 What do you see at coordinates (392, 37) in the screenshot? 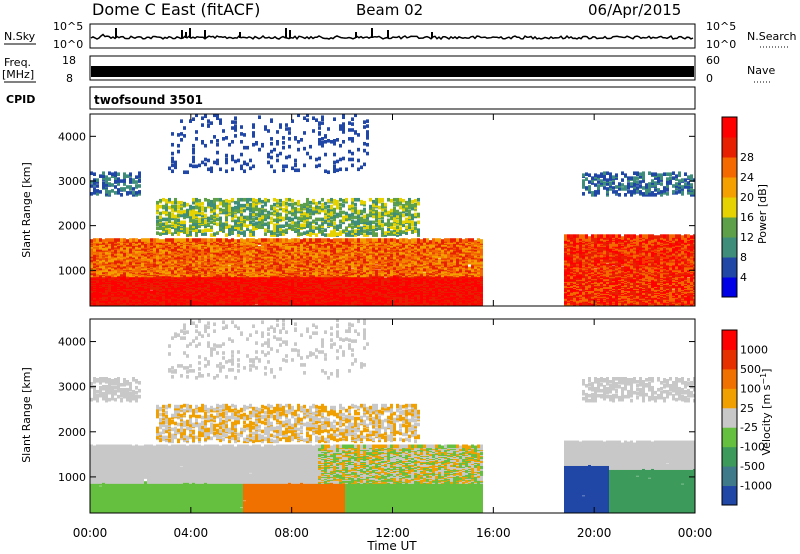
I see `nsky-line` at bounding box center [392, 37].